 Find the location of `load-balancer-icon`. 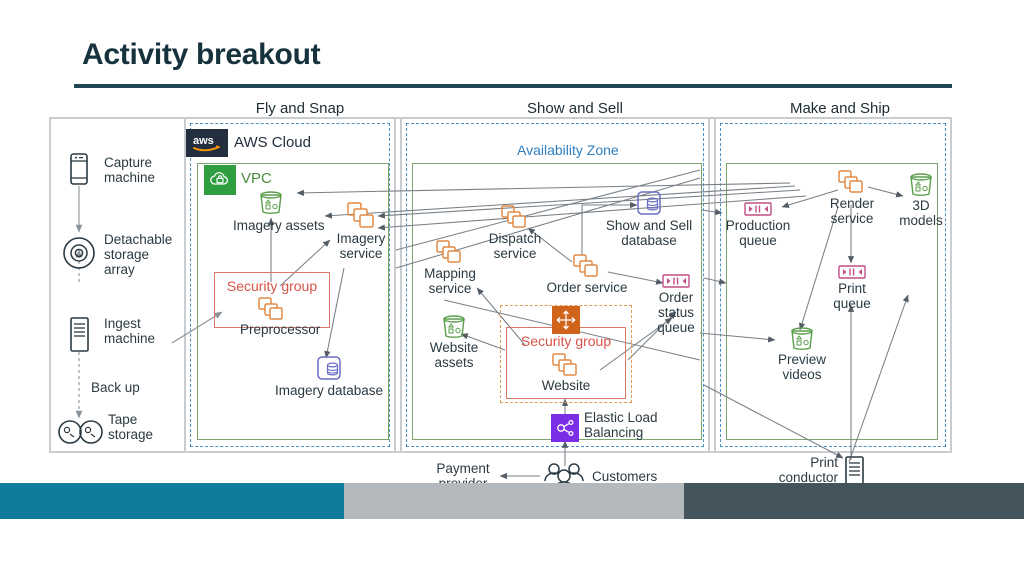

load-balancer-icon is located at coordinates (565, 428).